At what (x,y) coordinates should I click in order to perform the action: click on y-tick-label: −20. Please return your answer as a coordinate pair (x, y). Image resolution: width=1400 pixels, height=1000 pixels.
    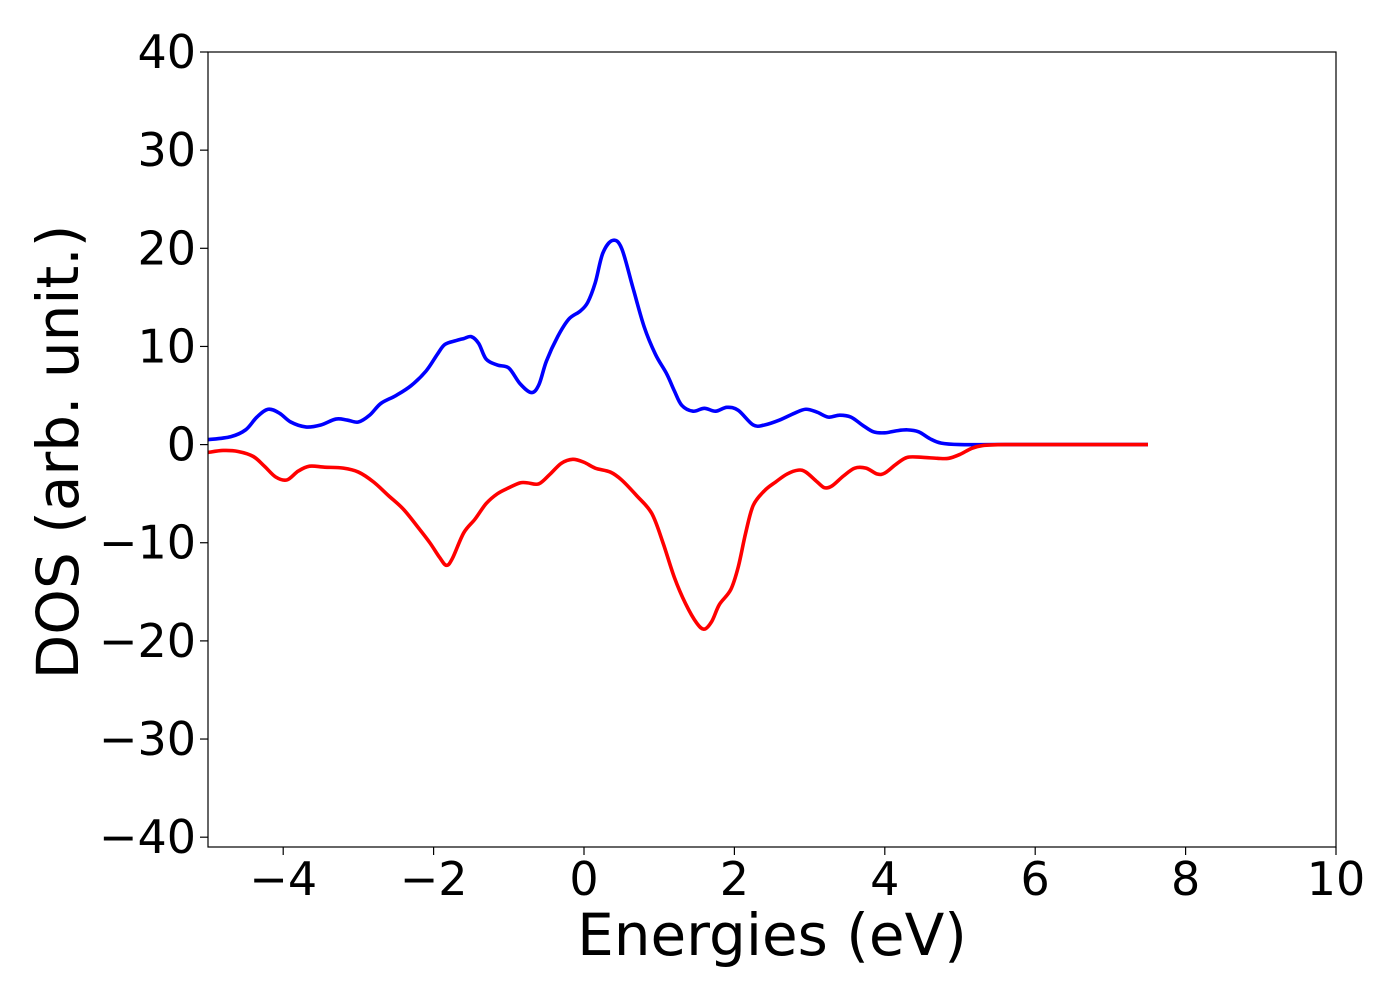
    Looking at the image, I should click on (147, 641).